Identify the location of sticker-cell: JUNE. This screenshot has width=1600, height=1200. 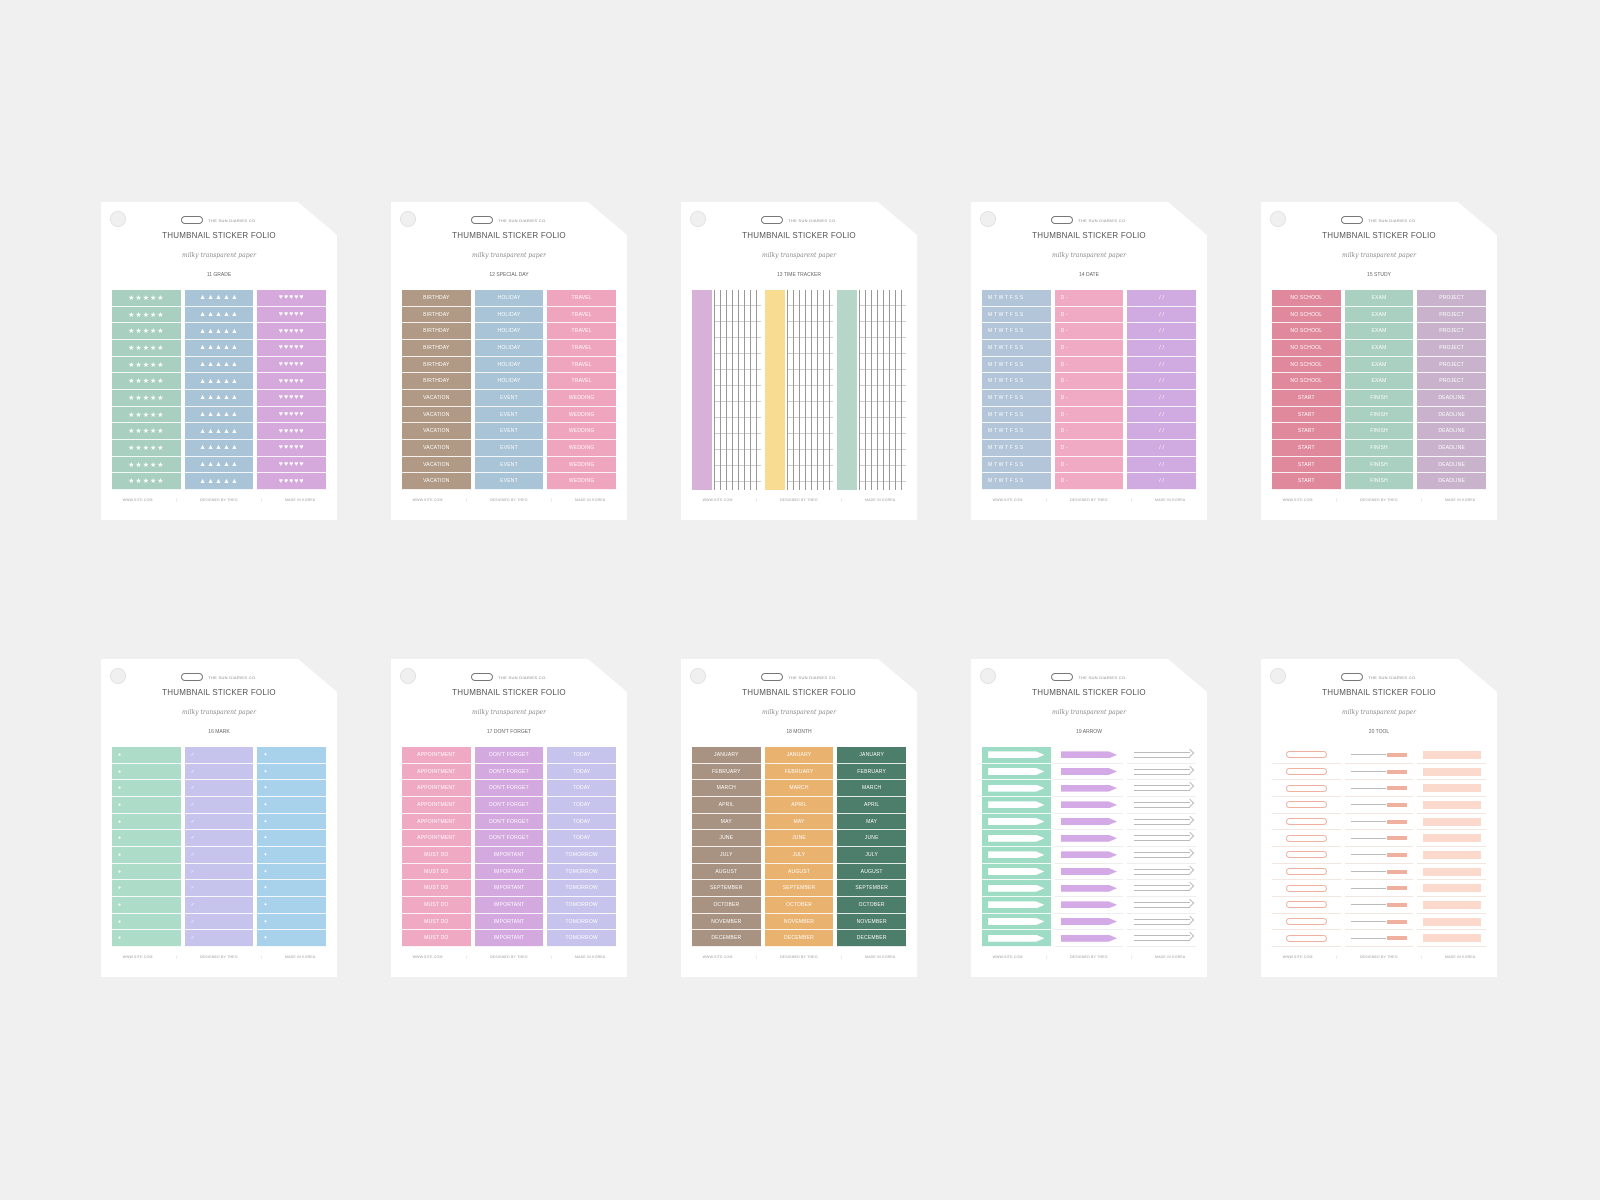
(726, 839).